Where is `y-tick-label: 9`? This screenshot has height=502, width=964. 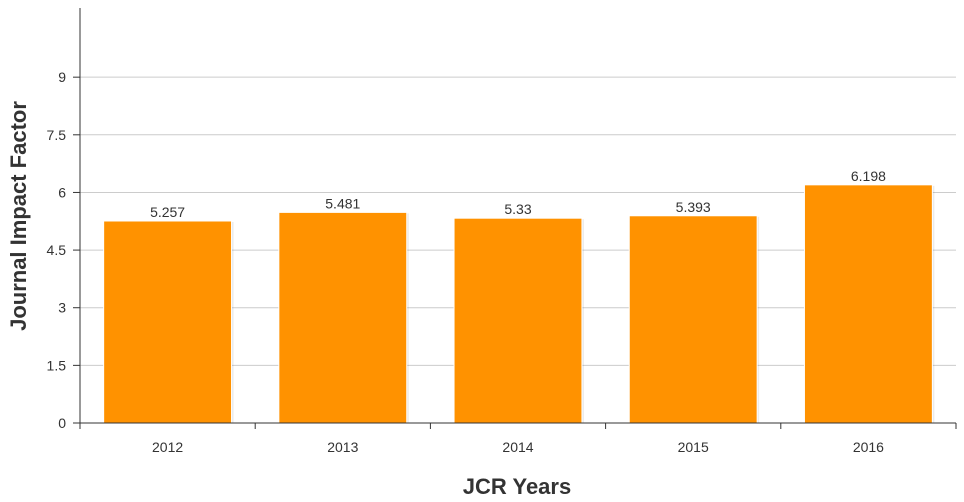
y-tick-label: 9 is located at coordinates (62, 77).